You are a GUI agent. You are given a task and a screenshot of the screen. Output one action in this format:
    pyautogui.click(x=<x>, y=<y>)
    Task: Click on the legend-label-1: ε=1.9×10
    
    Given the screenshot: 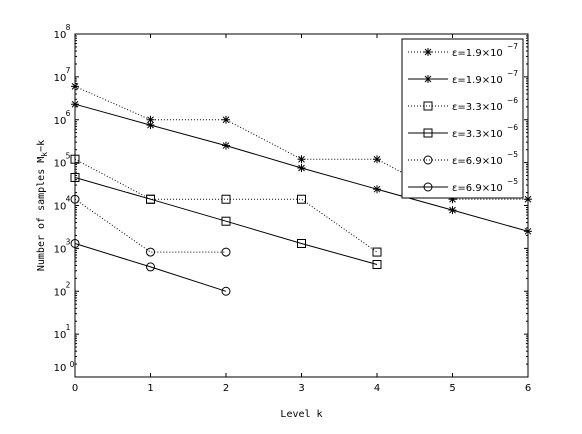 What is the action you would take?
    pyautogui.click(x=477, y=53)
    